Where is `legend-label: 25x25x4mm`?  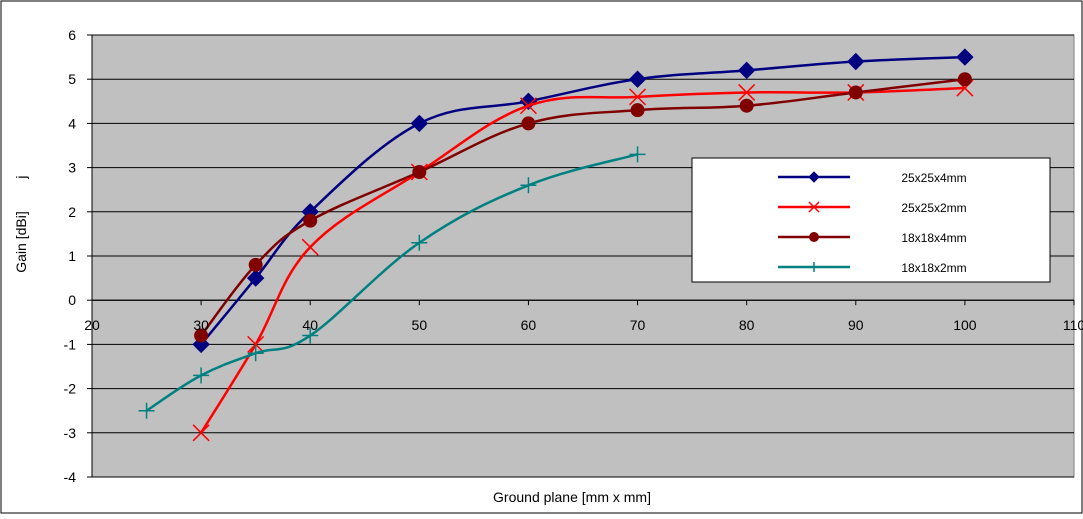 legend-label: 25x25x4mm is located at coordinates (933, 178).